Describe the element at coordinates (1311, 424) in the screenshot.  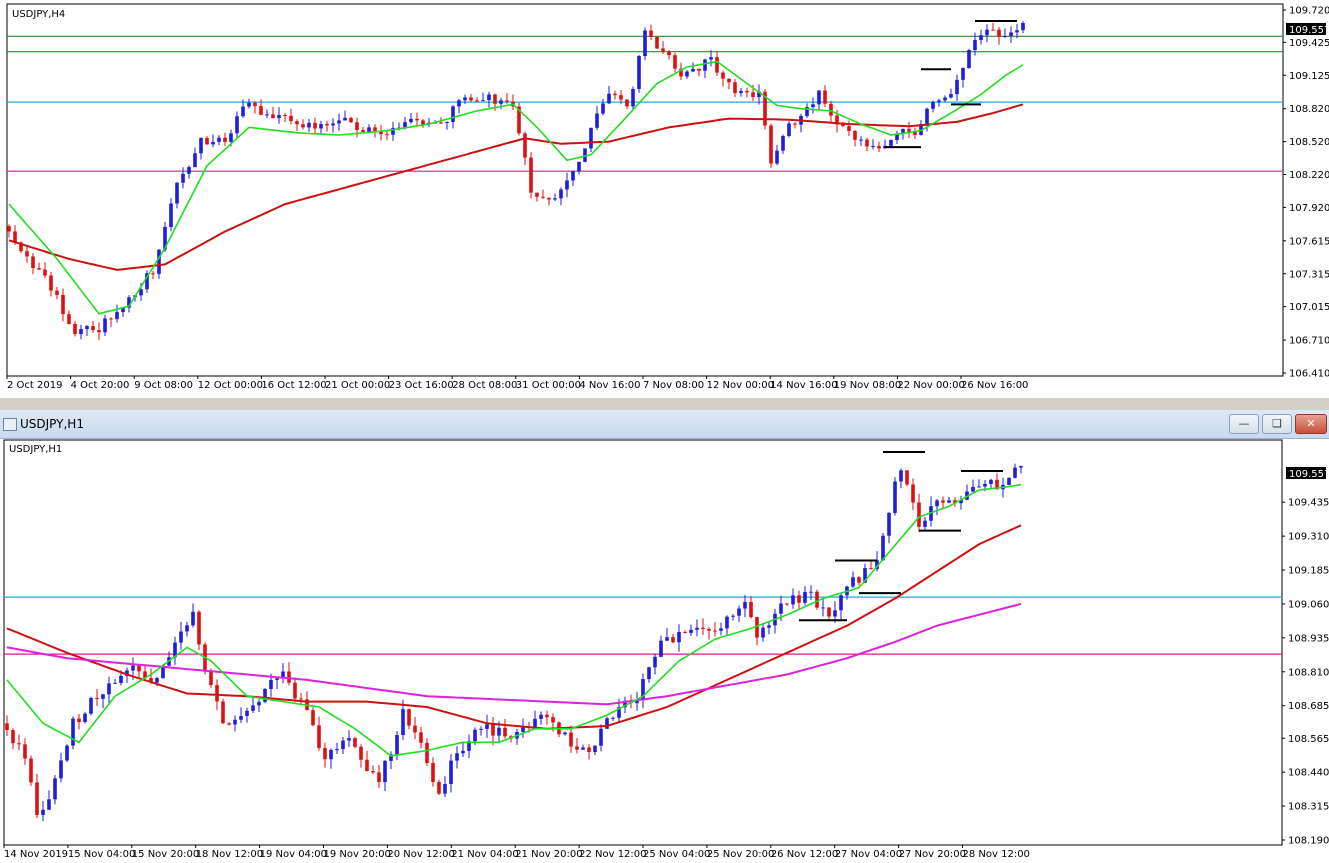
I see `close-button: ✕` at that location.